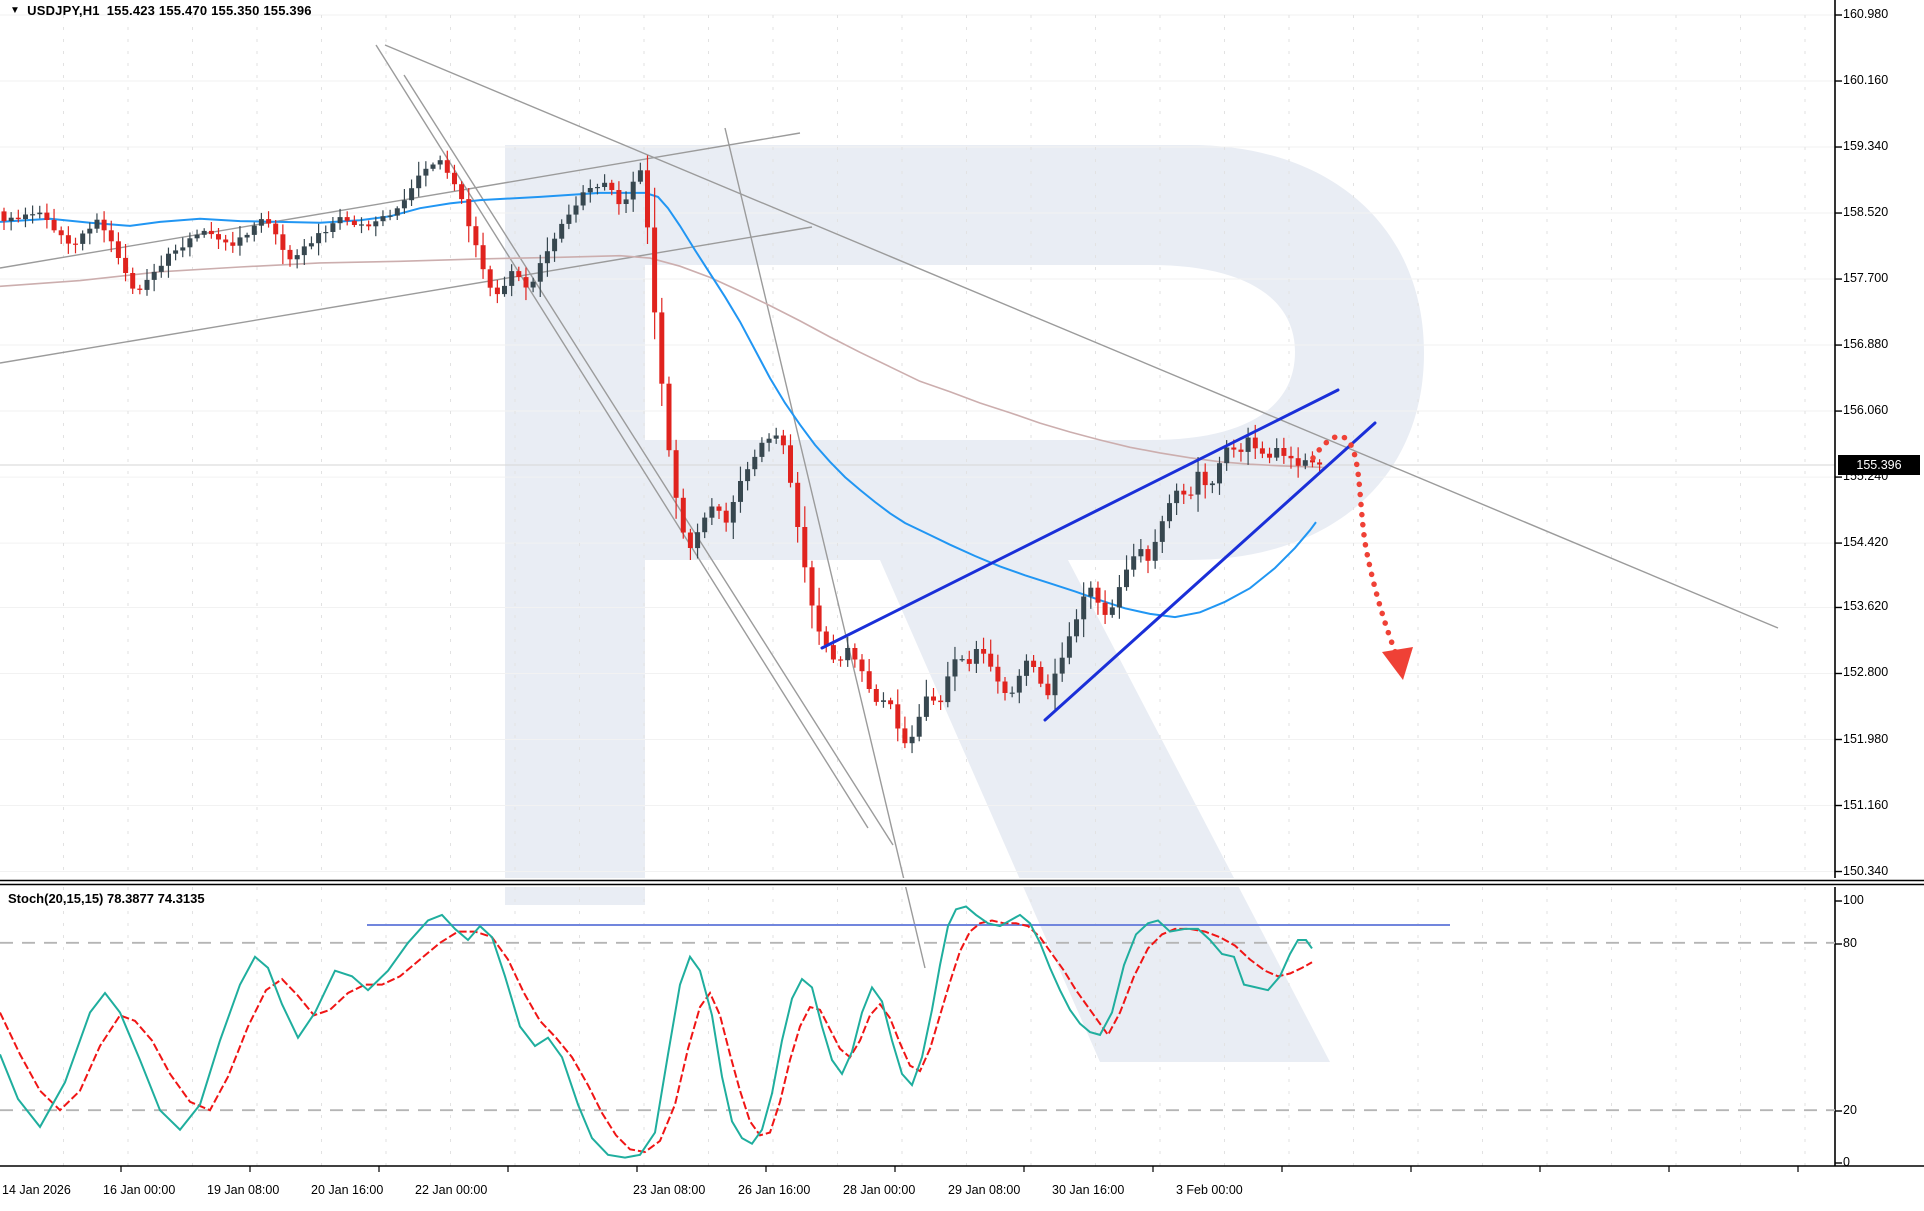 Image resolution: width=1924 pixels, height=1211 pixels. What do you see at coordinates (1866, 672) in the screenshot?
I see `price-axis-label: 152.800` at bounding box center [1866, 672].